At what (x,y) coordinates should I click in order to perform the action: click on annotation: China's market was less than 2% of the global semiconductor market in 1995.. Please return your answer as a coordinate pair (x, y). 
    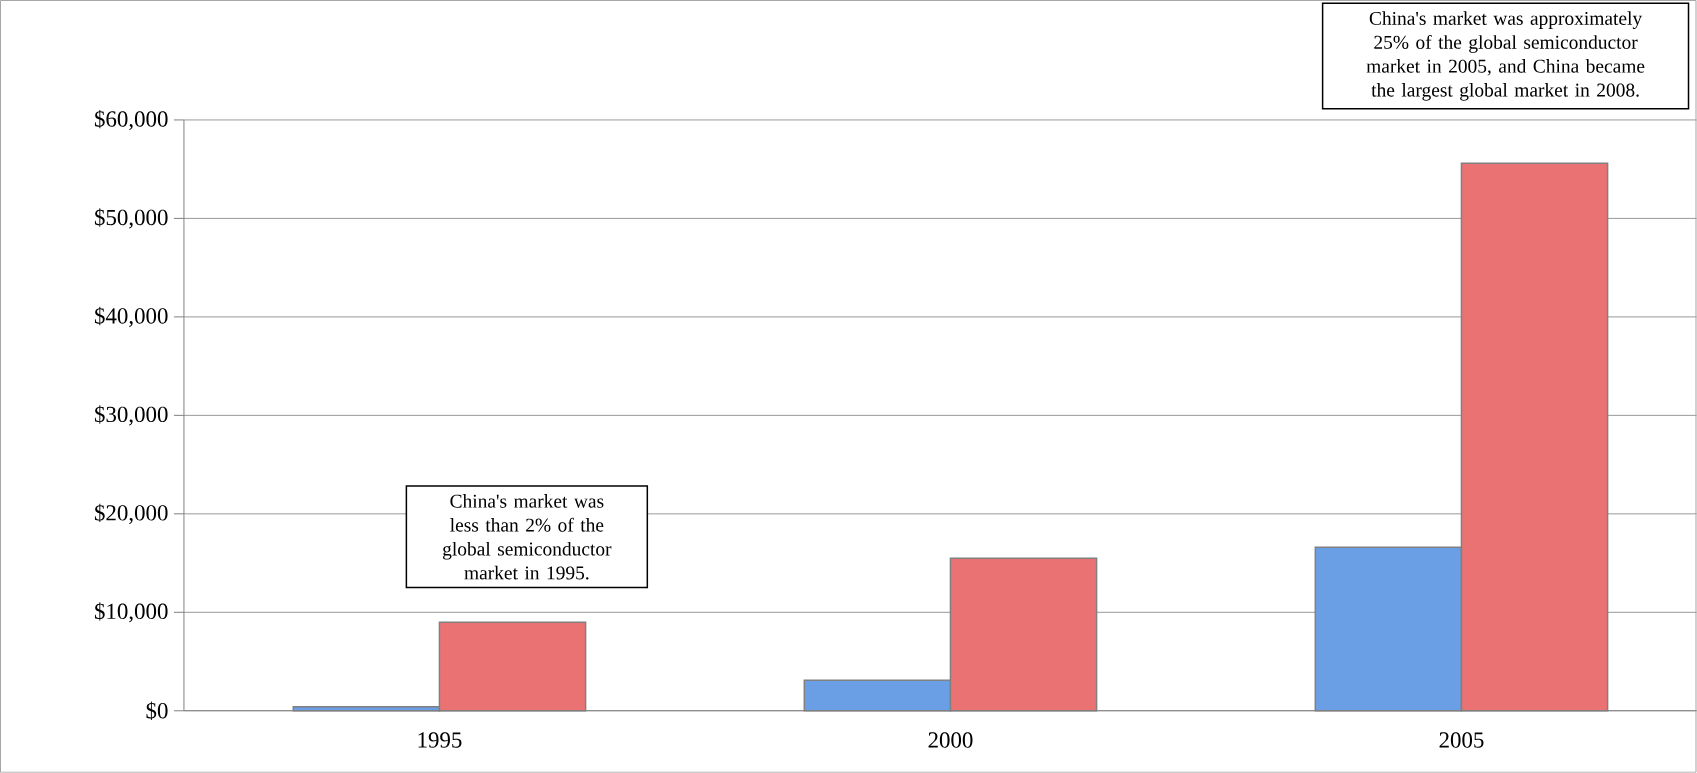
    Looking at the image, I should click on (527, 537).